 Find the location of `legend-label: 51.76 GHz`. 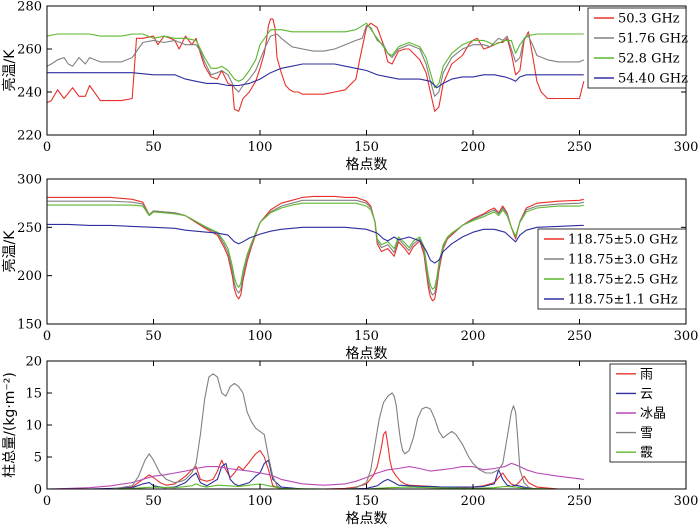

legend-label: 51.76 GHz is located at coordinates (653, 39).